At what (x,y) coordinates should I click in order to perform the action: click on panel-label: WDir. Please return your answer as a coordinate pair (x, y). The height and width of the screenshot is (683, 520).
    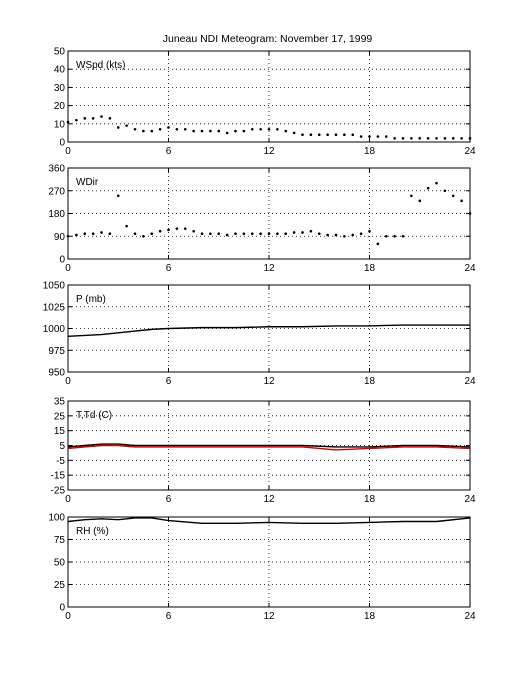
    Looking at the image, I should click on (87, 182).